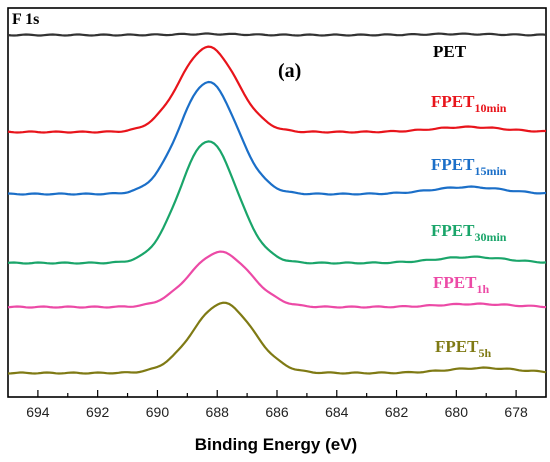 The height and width of the screenshot is (462, 550). Describe the element at coordinates (38, 412) in the screenshot. I see `x-tick-label: 694` at that location.